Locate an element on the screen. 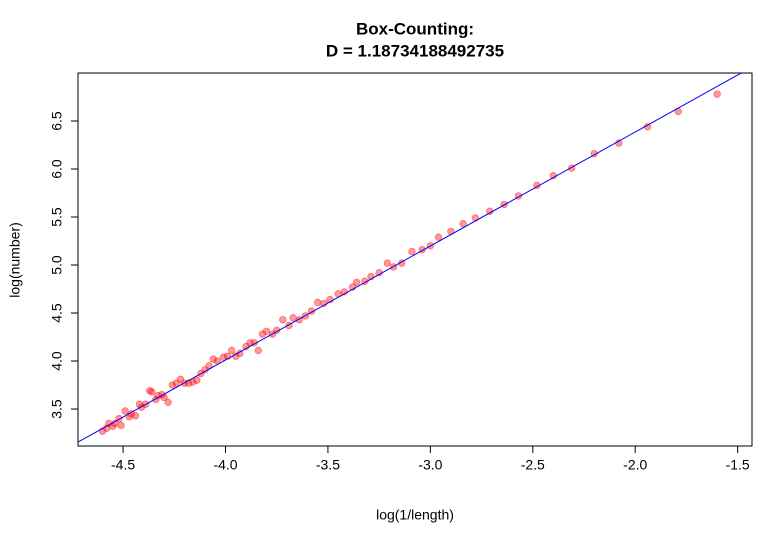 The width and height of the screenshot is (780, 544). x-tick-label: -2.5 is located at coordinates (533, 465).